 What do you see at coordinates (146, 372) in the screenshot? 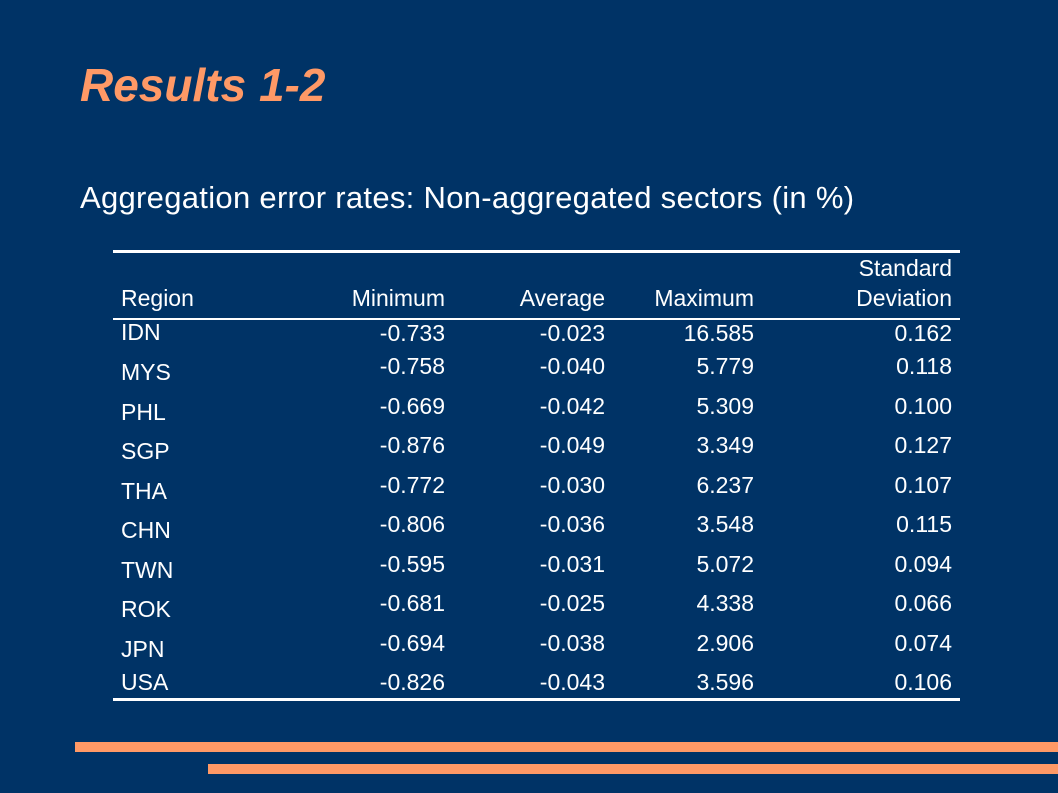
I see `cell-region: MYS` at bounding box center [146, 372].